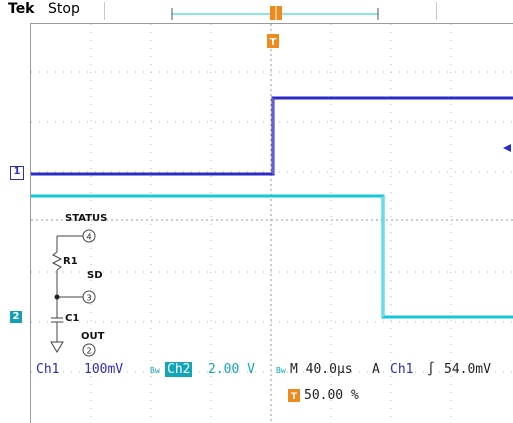 The height and width of the screenshot is (423, 513). Describe the element at coordinates (16, 317) in the screenshot. I see `ch2-ground-marker: 2` at that location.